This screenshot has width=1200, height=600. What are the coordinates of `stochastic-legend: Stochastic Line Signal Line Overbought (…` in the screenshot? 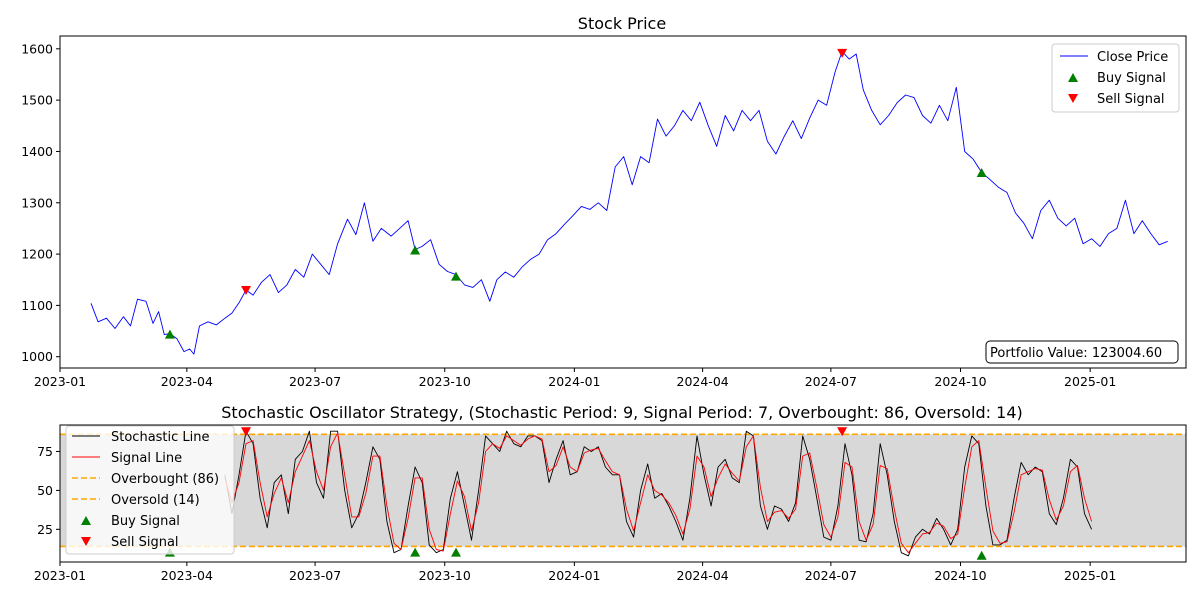 It's located at (150, 490).